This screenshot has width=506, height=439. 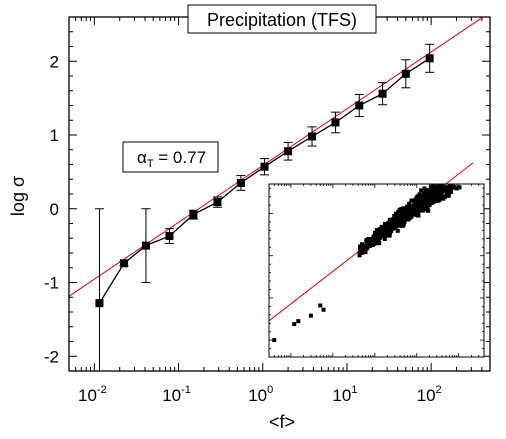 What do you see at coordinates (102, 390) in the screenshot?
I see `x-tick-exponent: -2` at bounding box center [102, 390].